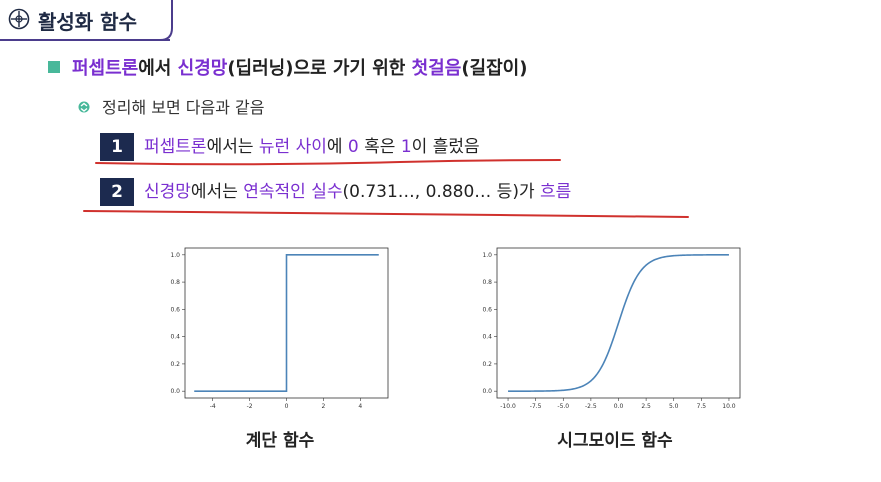 This screenshot has width=881, height=482. What do you see at coordinates (87, 22) in the screenshot?
I see `page-title: 활성화 함수` at bounding box center [87, 22].